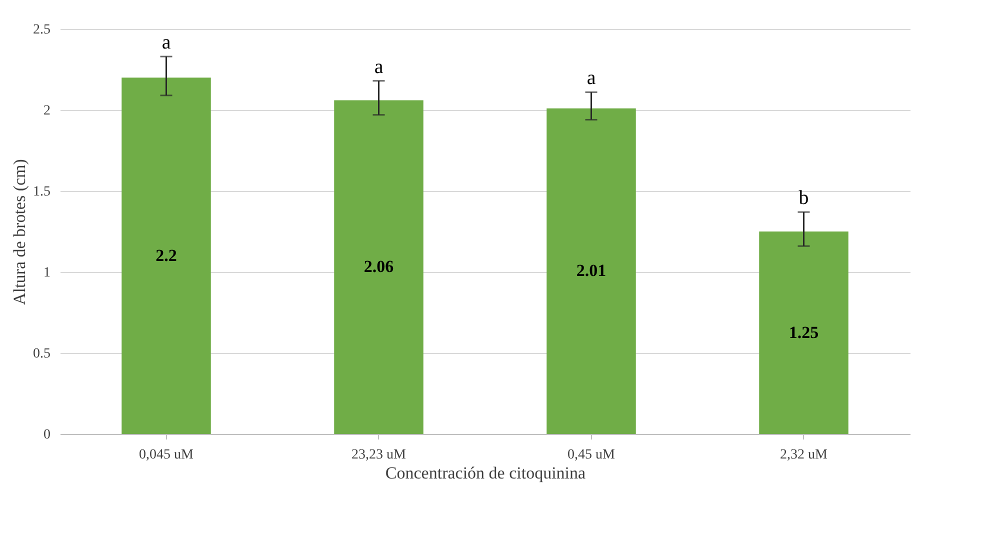  I want to click on annotation: b, so click(803, 198).